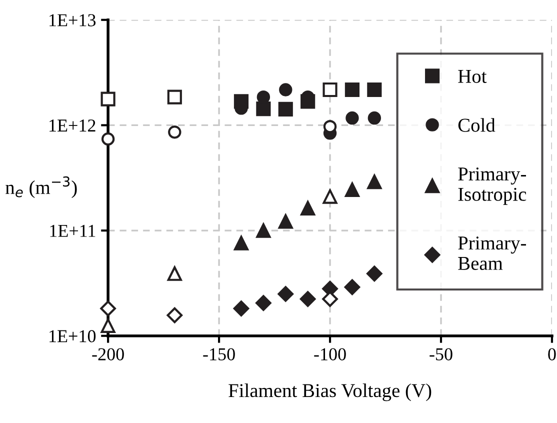 This screenshot has width=557, height=423. I want to click on y-tick-label: 1E+10, so click(73, 336).